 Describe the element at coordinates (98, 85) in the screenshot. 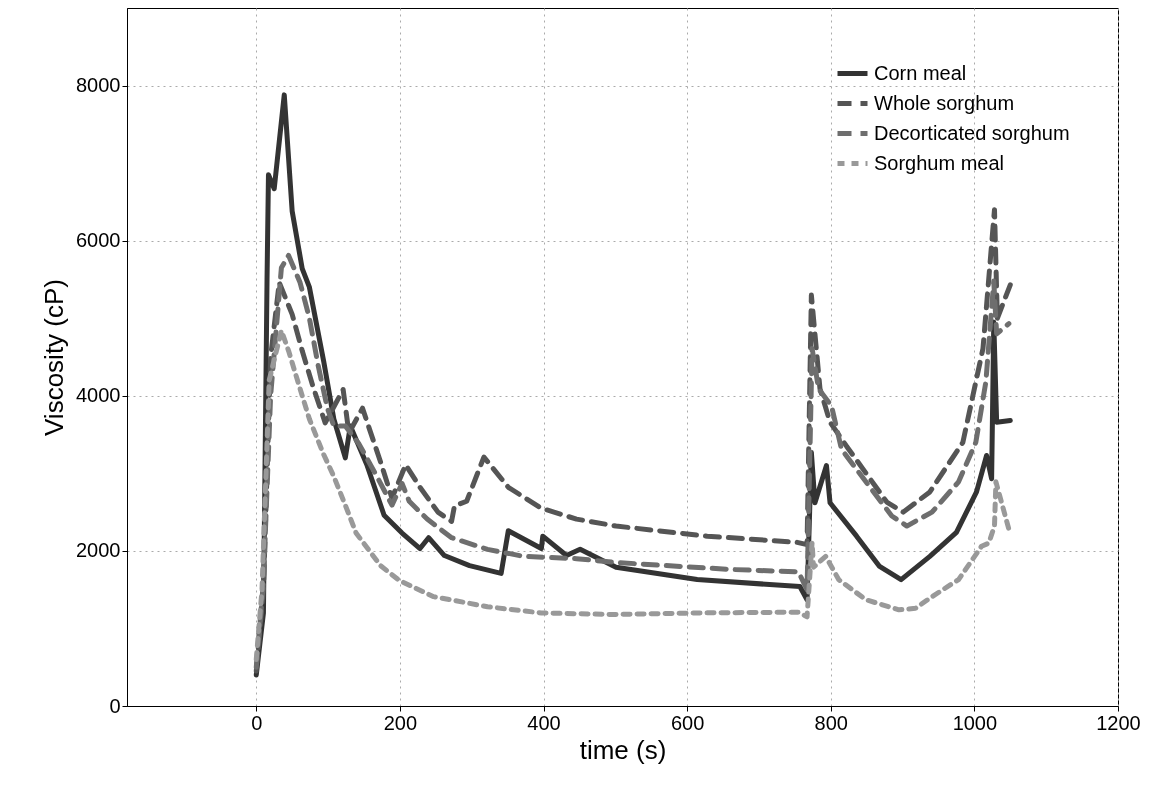

I see `y-tick-label: 8000` at that location.